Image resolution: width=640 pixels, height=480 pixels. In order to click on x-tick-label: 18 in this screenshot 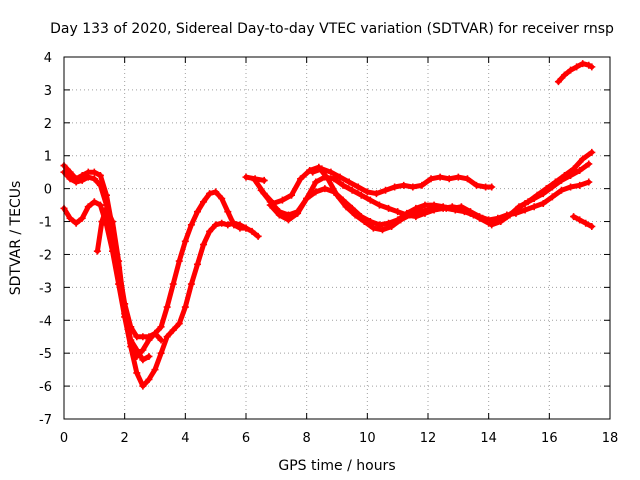, I will do `click(610, 438)`.